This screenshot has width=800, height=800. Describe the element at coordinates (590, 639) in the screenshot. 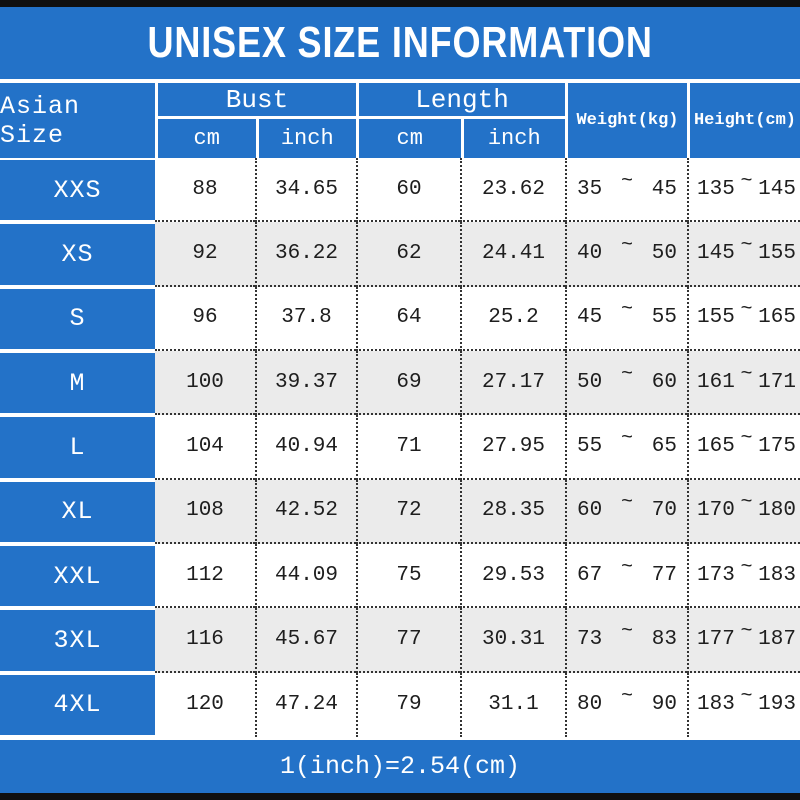

I see `weight-min: 73` at that location.